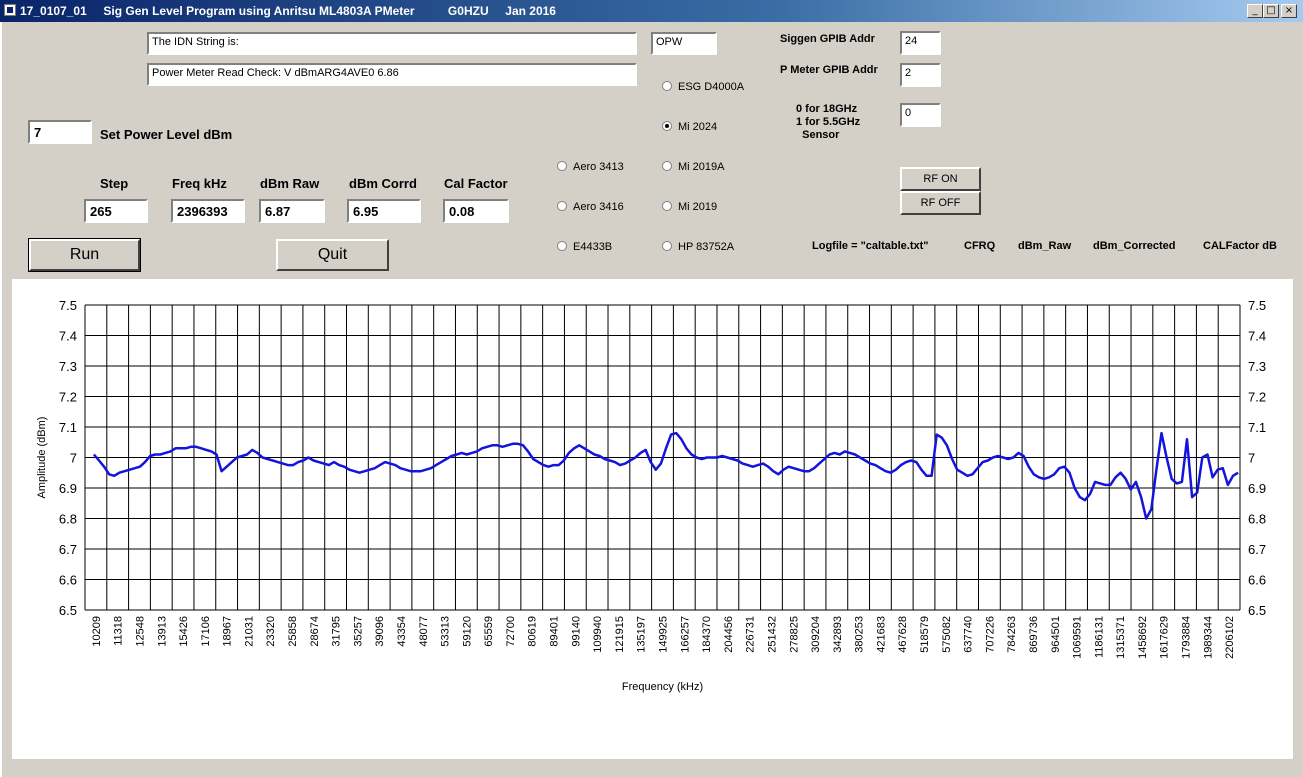 This screenshot has width=1303, height=777. What do you see at coordinates (424, 631) in the screenshot?
I see `x-tick-label: 48077` at bounding box center [424, 631].